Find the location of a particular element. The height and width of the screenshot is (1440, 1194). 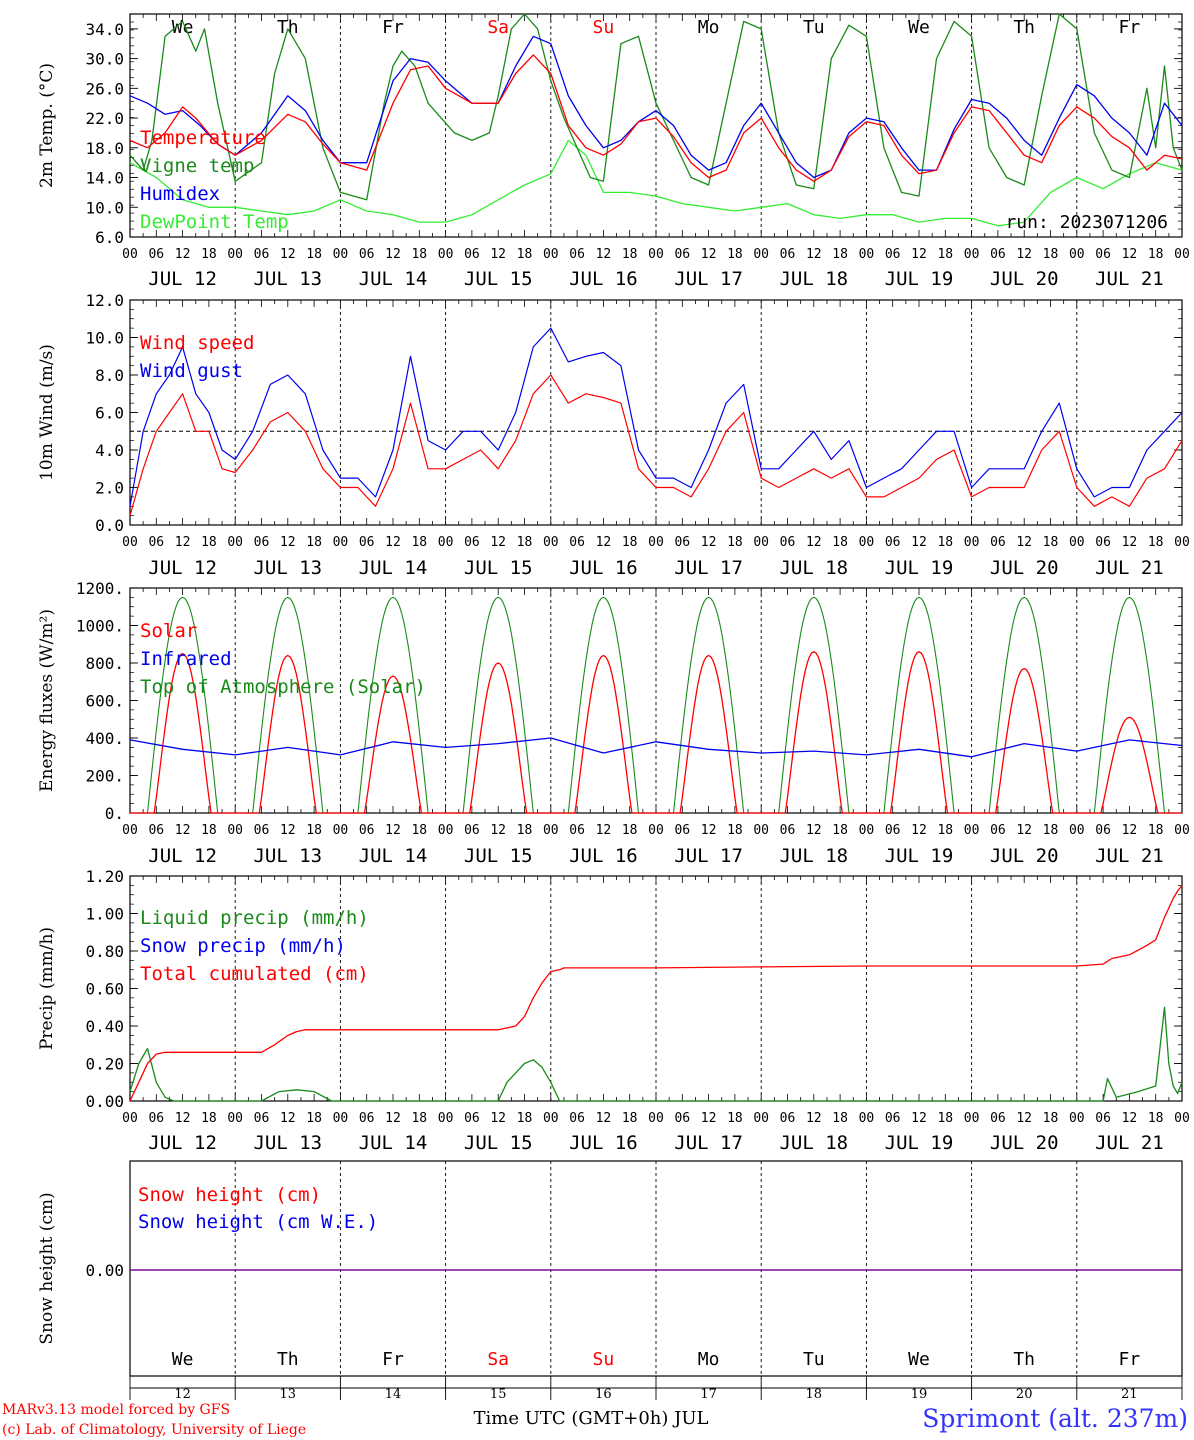

energy-y-tick-label: 1200. is located at coordinates (100, 588).